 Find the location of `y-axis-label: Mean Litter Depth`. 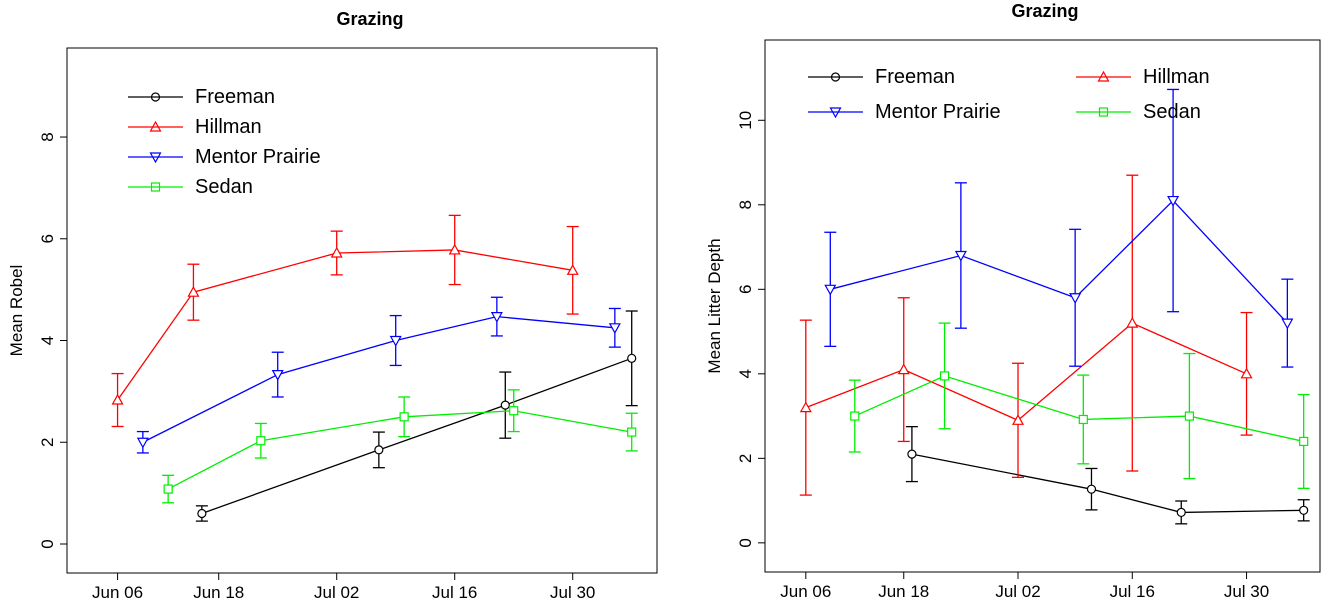

y-axis-label: Mean Litter Depth is located at coordinates (714, 305).